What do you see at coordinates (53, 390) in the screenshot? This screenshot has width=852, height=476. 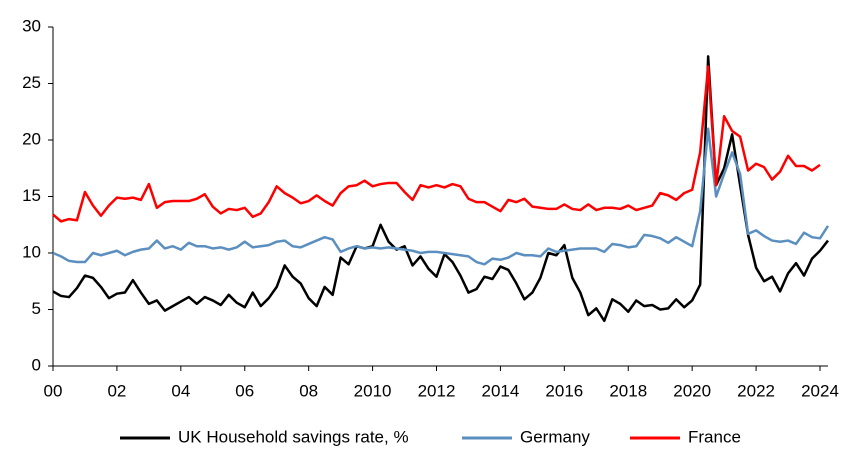 I see `x-tick-label: 00` at bounding box center [53, 390].